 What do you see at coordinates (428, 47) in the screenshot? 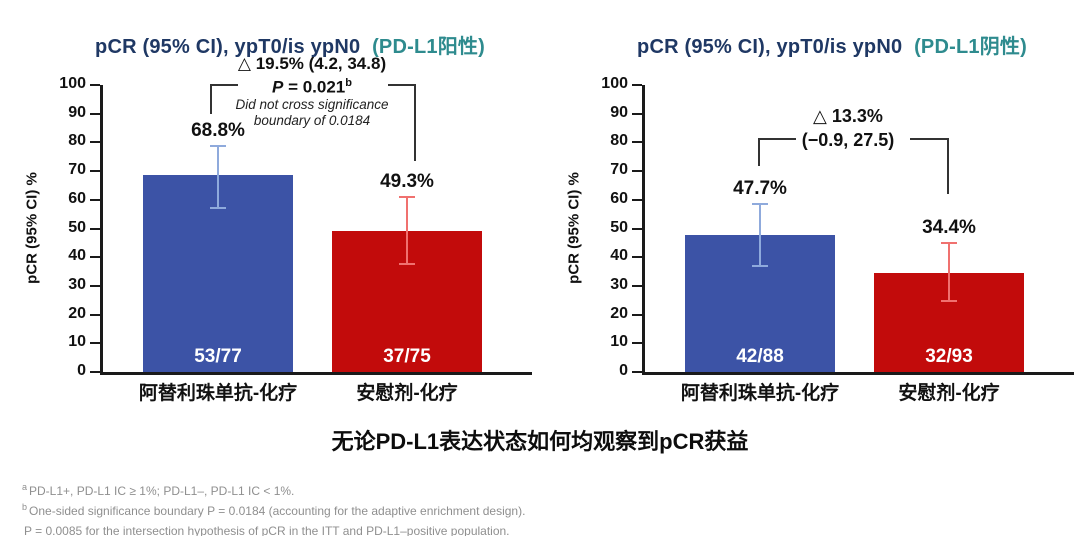
I see `chart-title-population: (PD-L1阳性)` at bounding box center [428, 47].